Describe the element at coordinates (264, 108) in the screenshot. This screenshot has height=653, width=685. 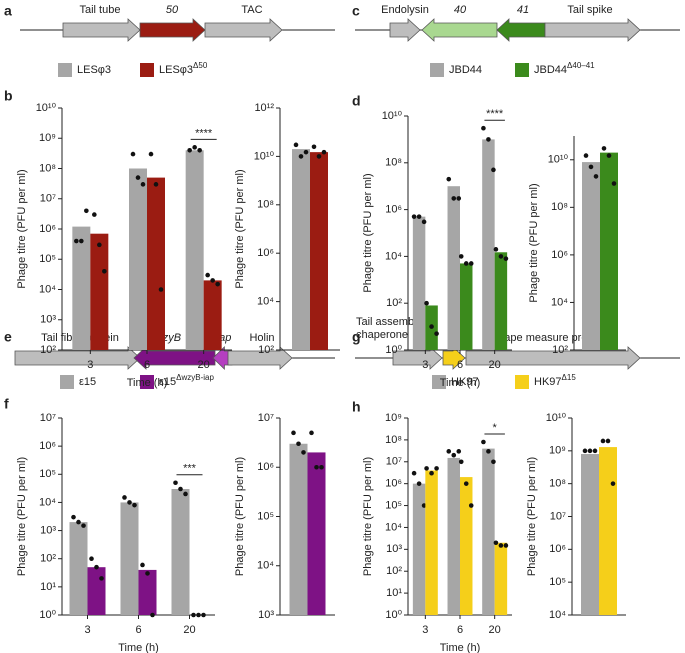
I see `y-tick-label: 10¹²` at that location.